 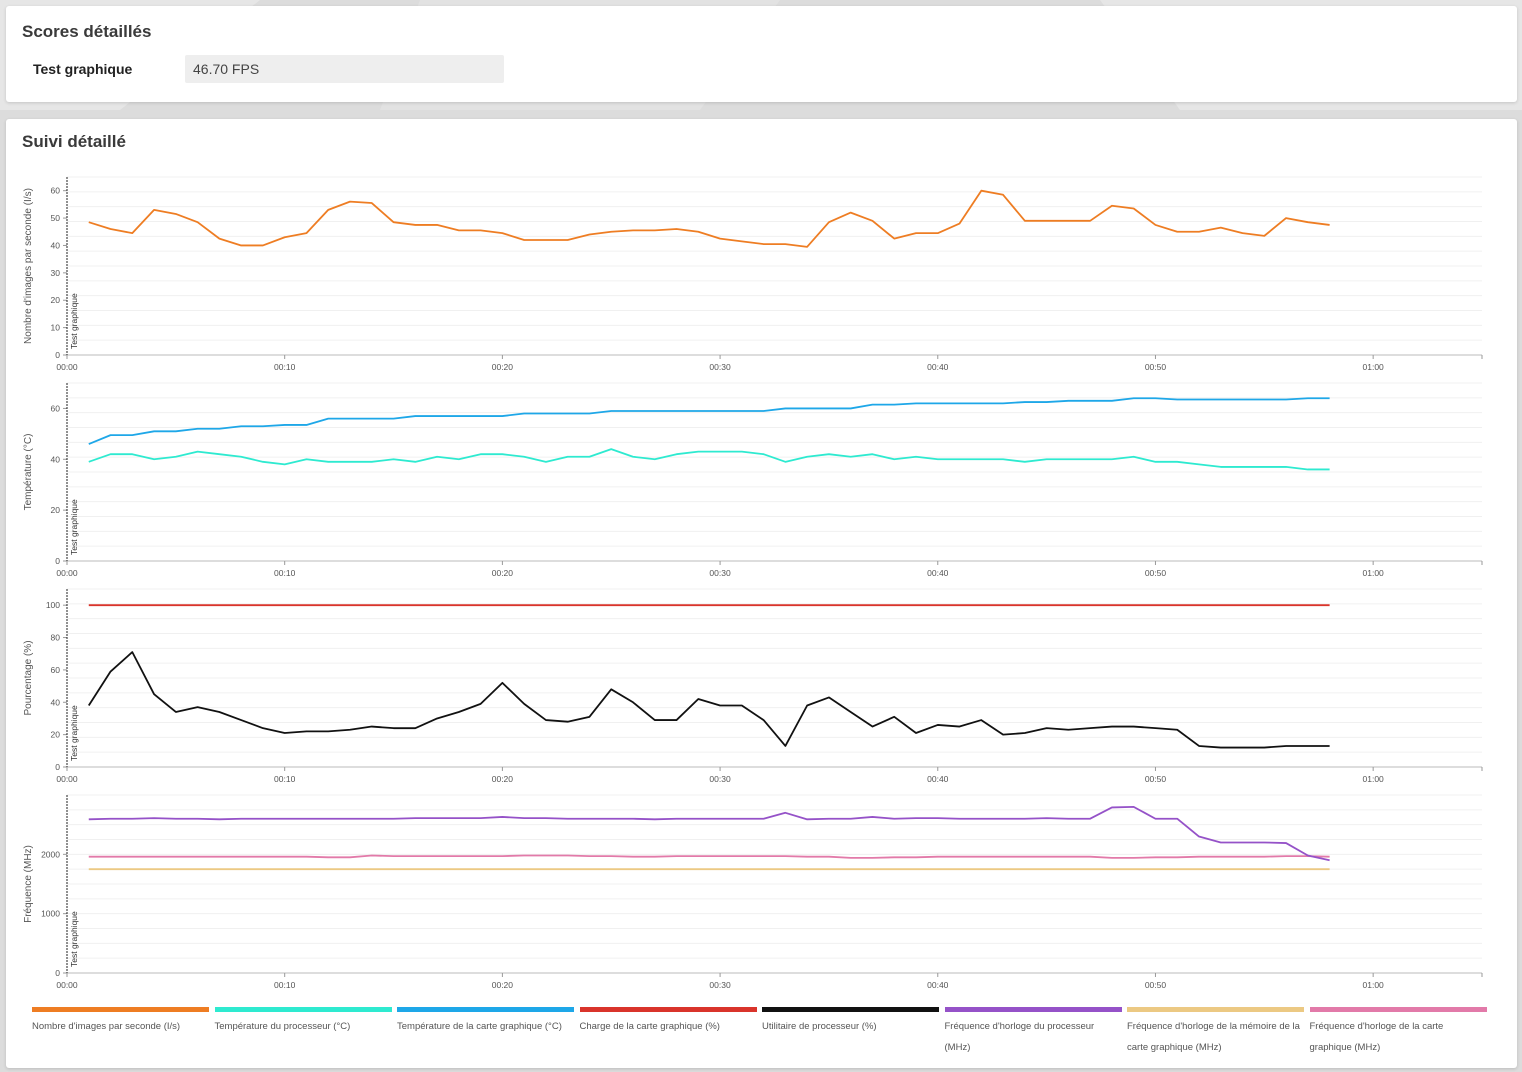 What do you see at coordinates (28, 472) in the screenshot?
I see `y-axis-label: Température (°C)` at bounding box center [28, 472].